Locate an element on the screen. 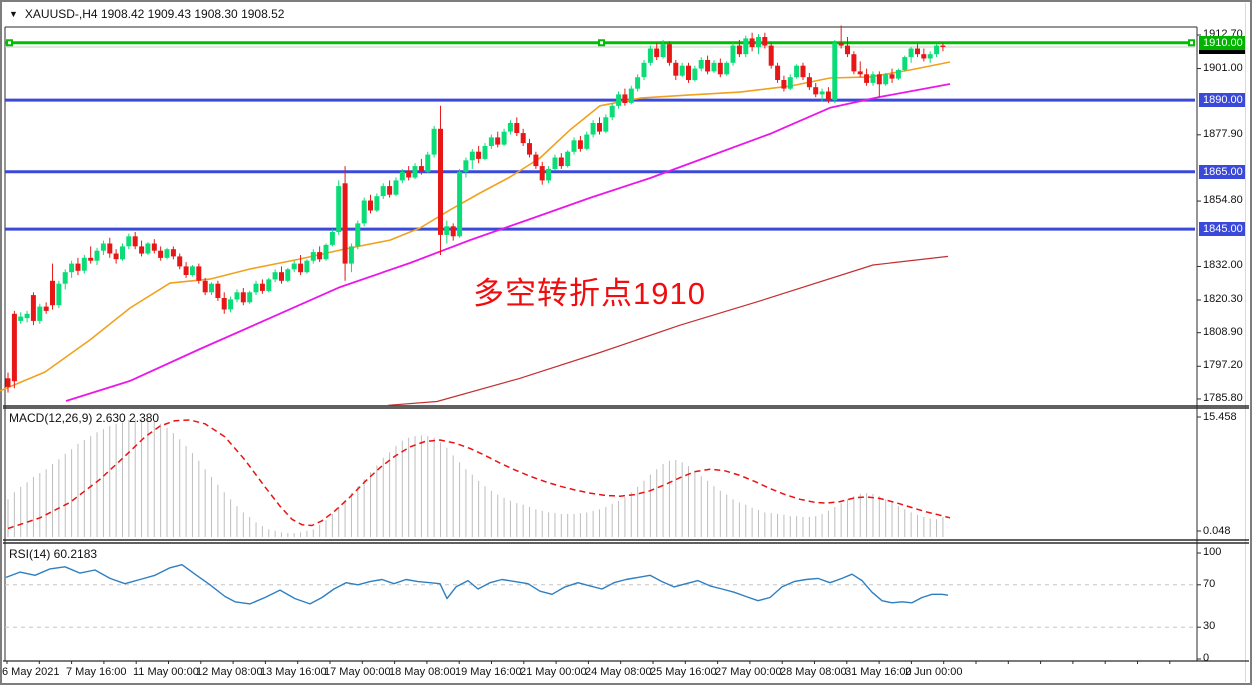 The height and width of the screenshot is (685, 1252). macd-indicator-label: MACD(12,26,9) 2.630 2.380 is located at coordinates (84, 418).